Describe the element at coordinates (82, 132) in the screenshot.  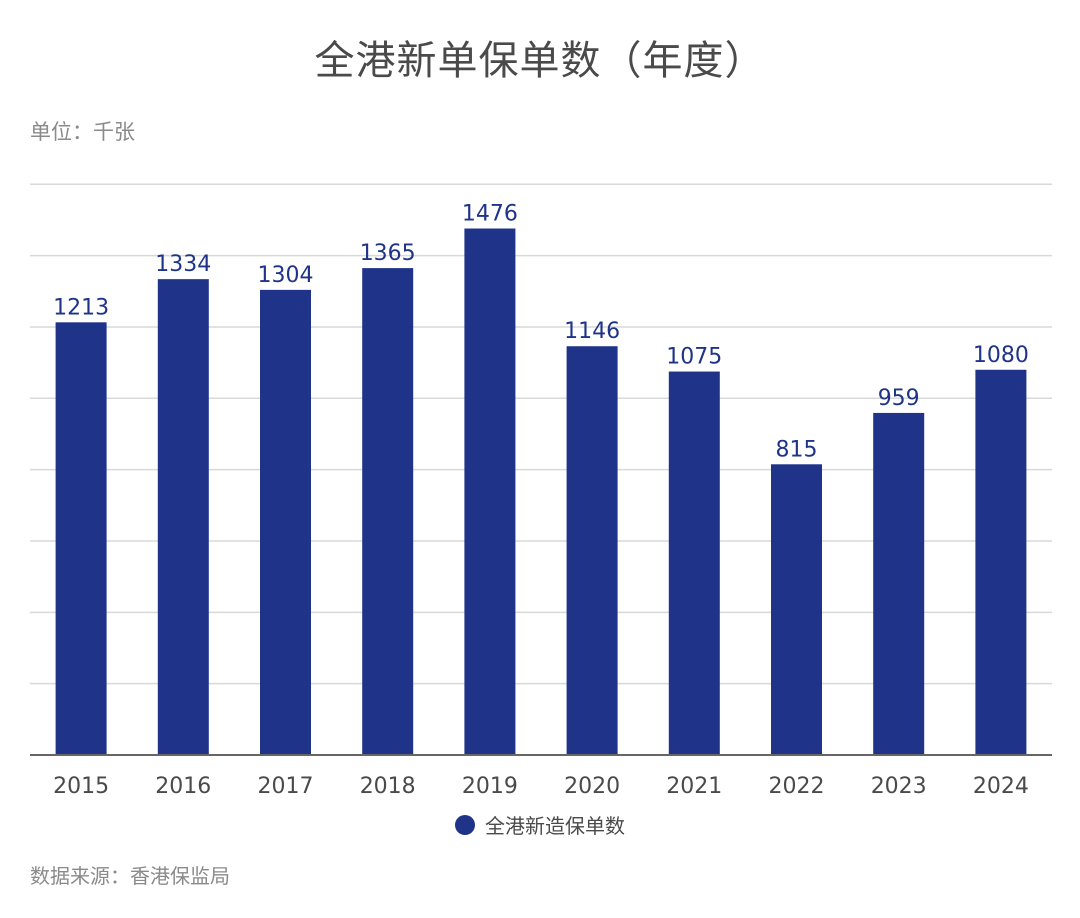
I see `unit-label: 单位：千张` at that location.